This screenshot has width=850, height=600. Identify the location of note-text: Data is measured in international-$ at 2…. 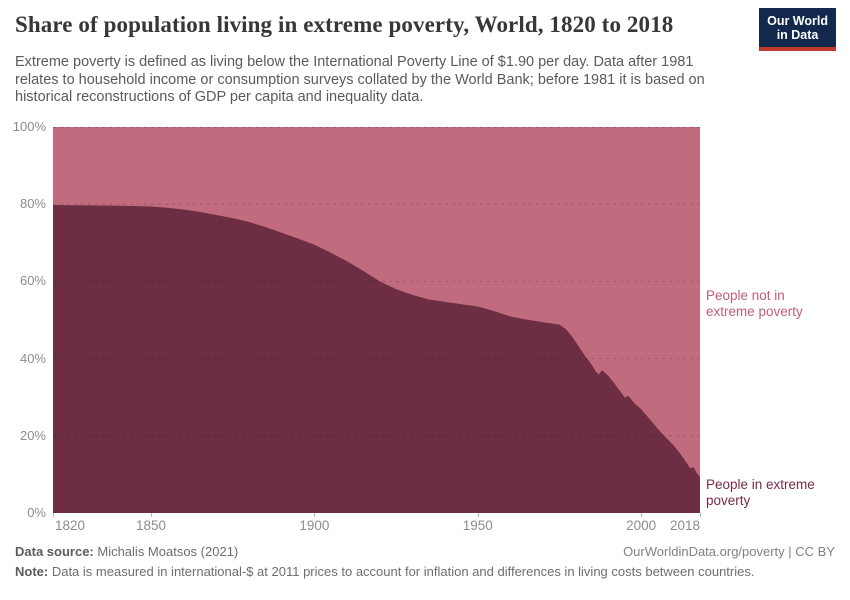
(401, 571).